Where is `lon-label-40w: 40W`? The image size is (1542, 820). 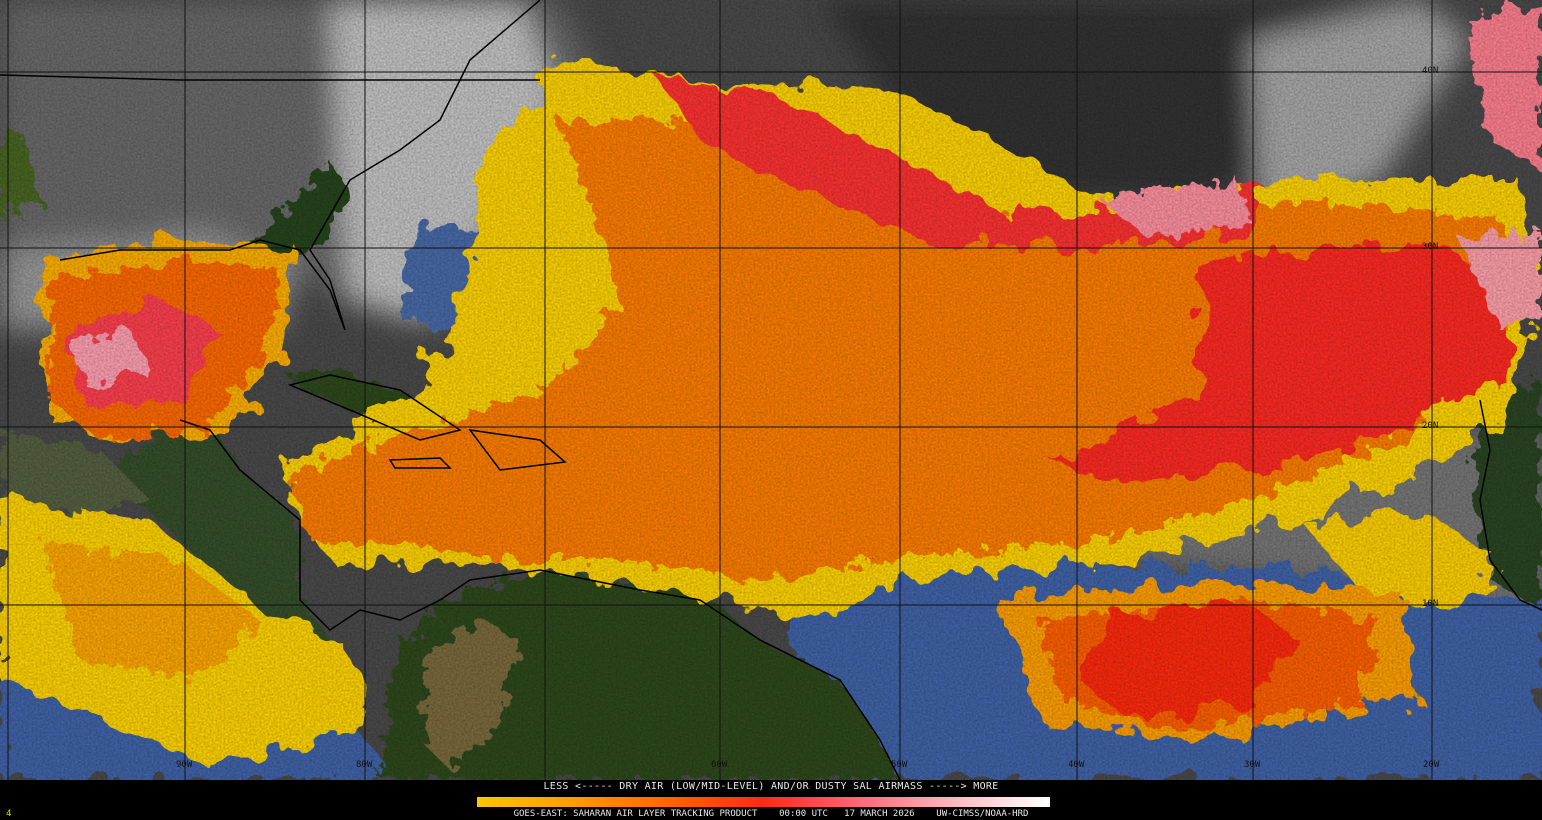
lon-label-40w: 40W is located at coordinates (1076, 765).